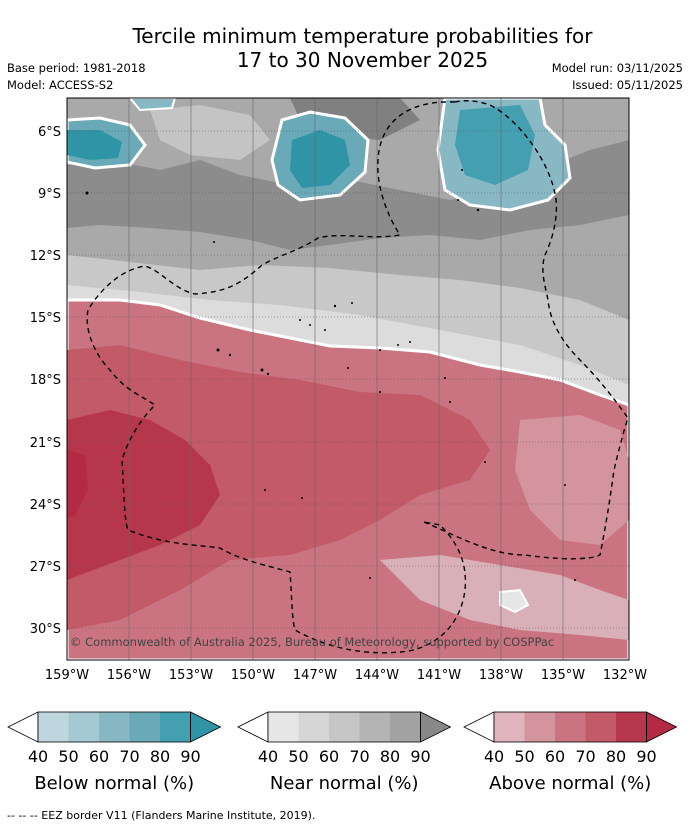 The height and width of the screenshot is (827, 690). Describe the element at coordinates (143, 495) in the screenshot. I see `above-normal-80-band` at that location.